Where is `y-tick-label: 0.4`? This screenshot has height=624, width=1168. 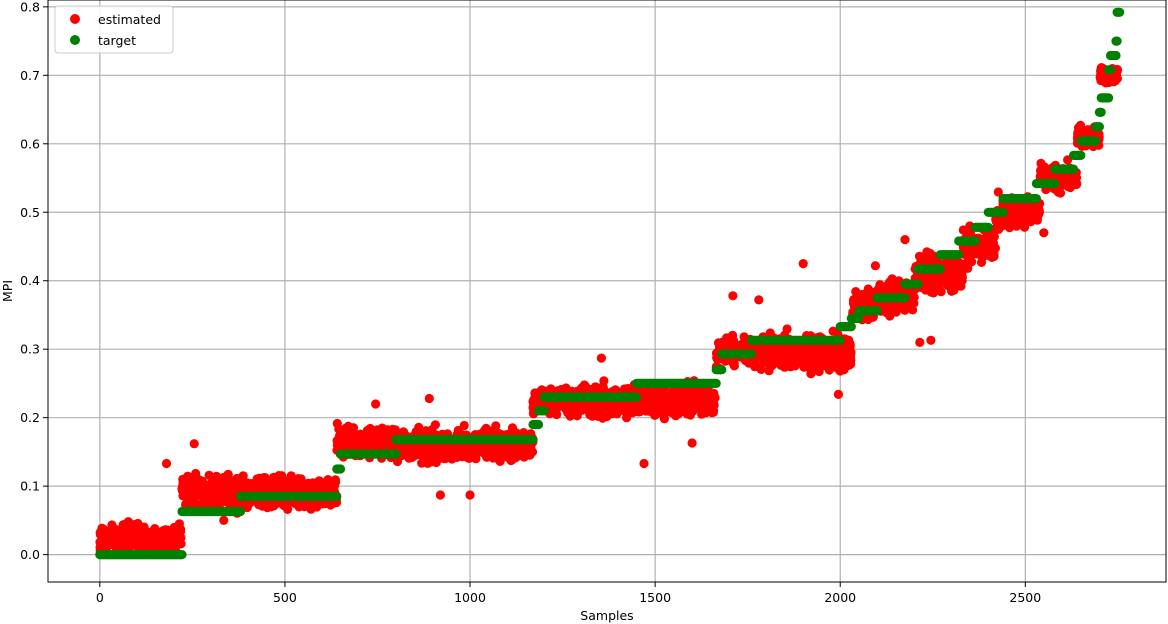 y-tick-label: 0.4 is located at coordinates (30, 280).